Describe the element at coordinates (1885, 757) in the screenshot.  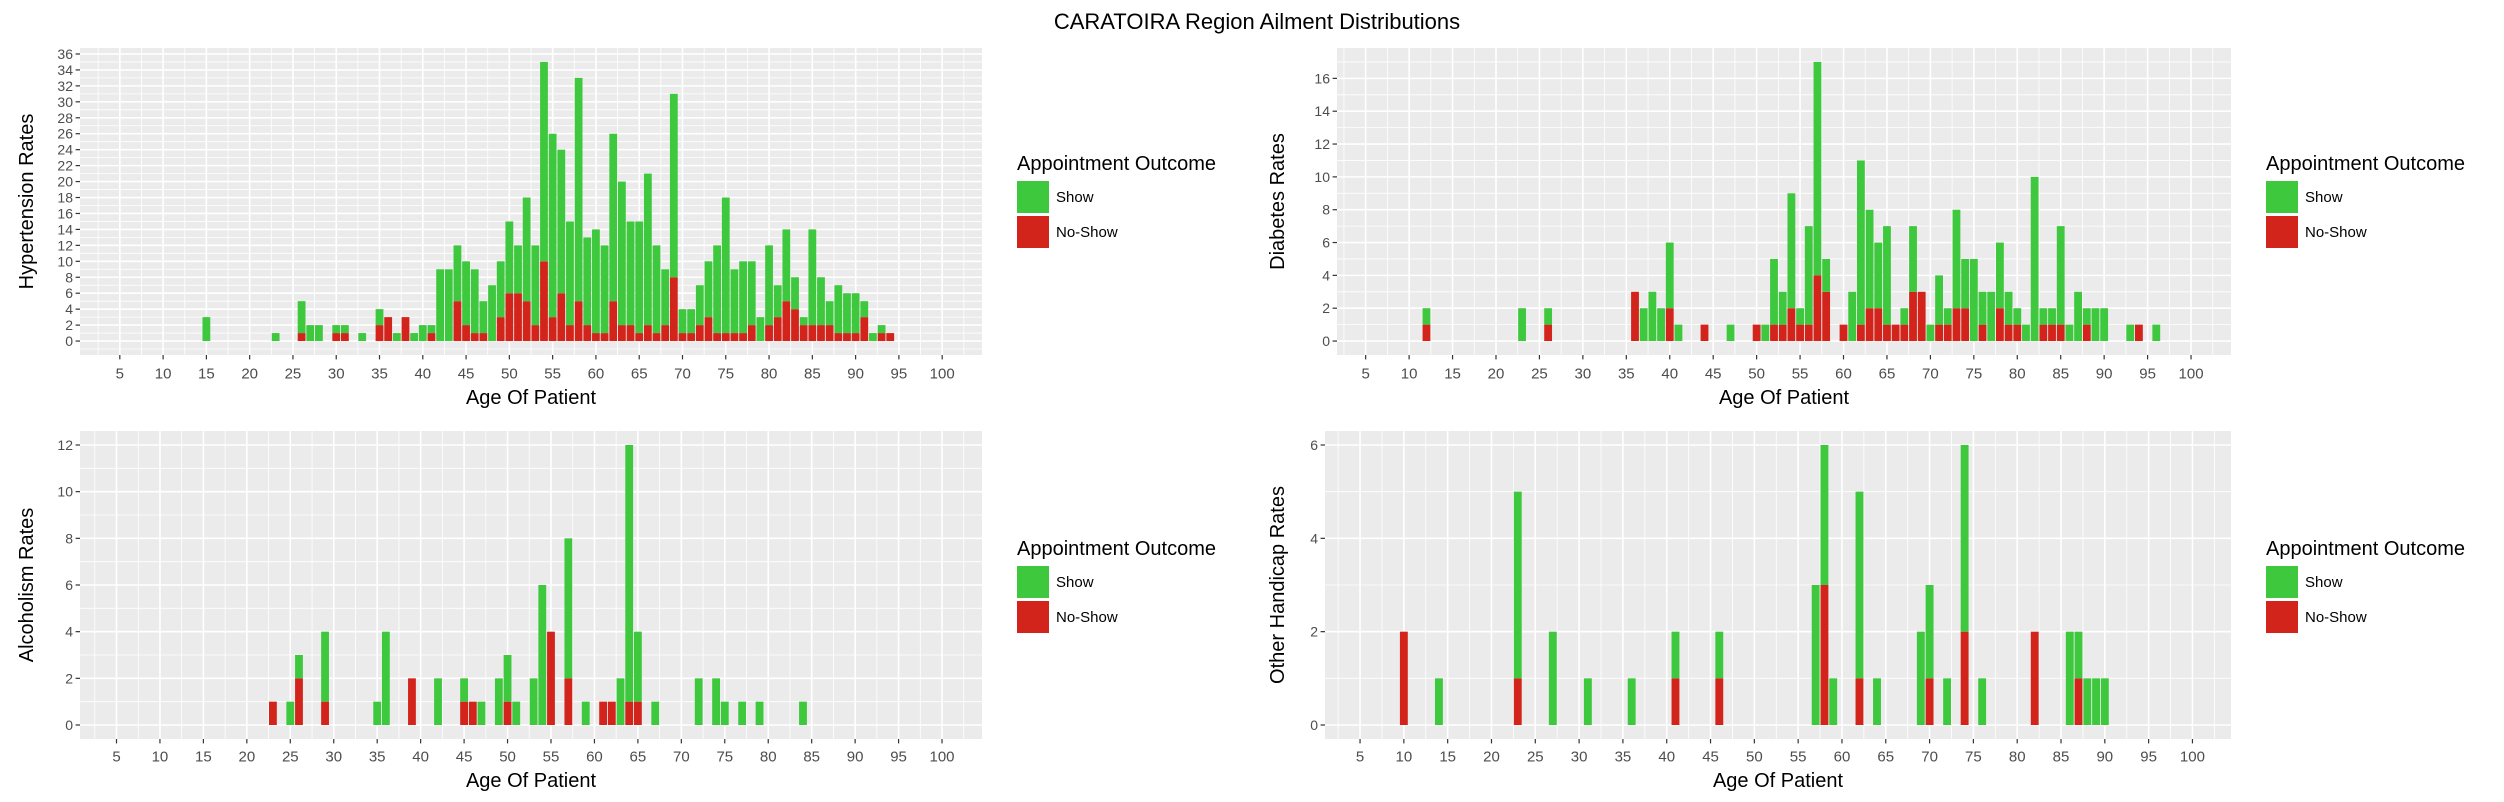
I see `x-tick-label: 65` at that location.